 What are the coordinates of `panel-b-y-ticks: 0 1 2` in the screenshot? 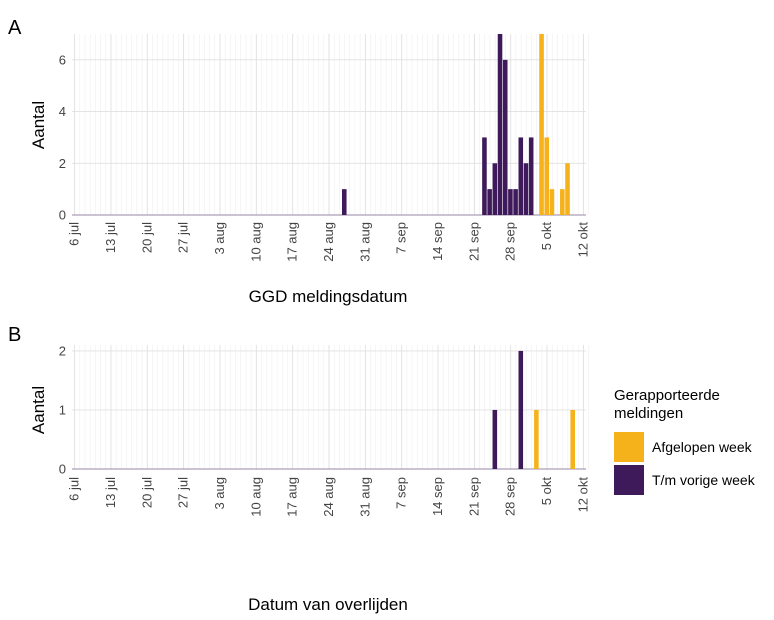 It's located at (62, 409).